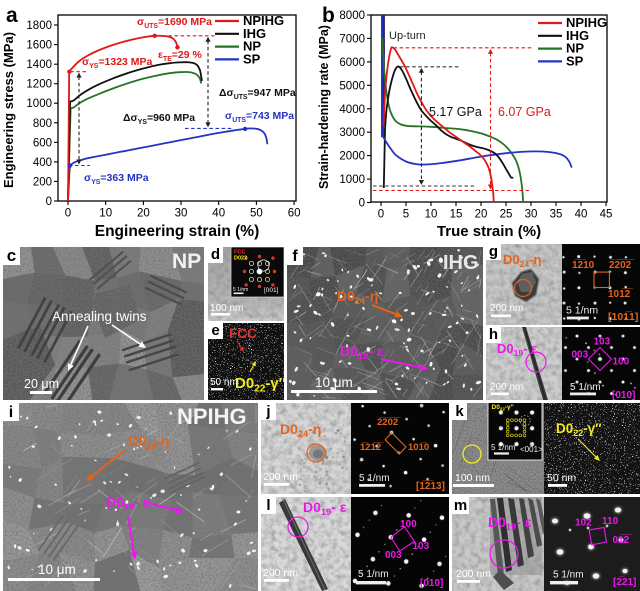  I want to click on svg-text: [001], so click(271, 290).